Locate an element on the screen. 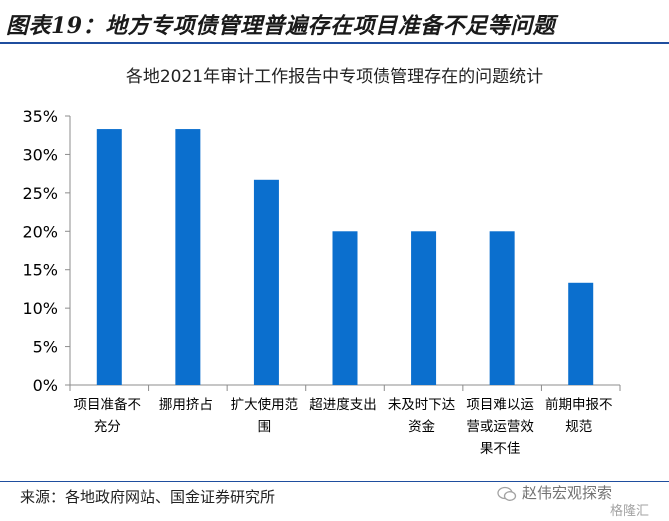 The image size is (669, 521). x-tick-label: 规范 is located at coordinates (578, 427).